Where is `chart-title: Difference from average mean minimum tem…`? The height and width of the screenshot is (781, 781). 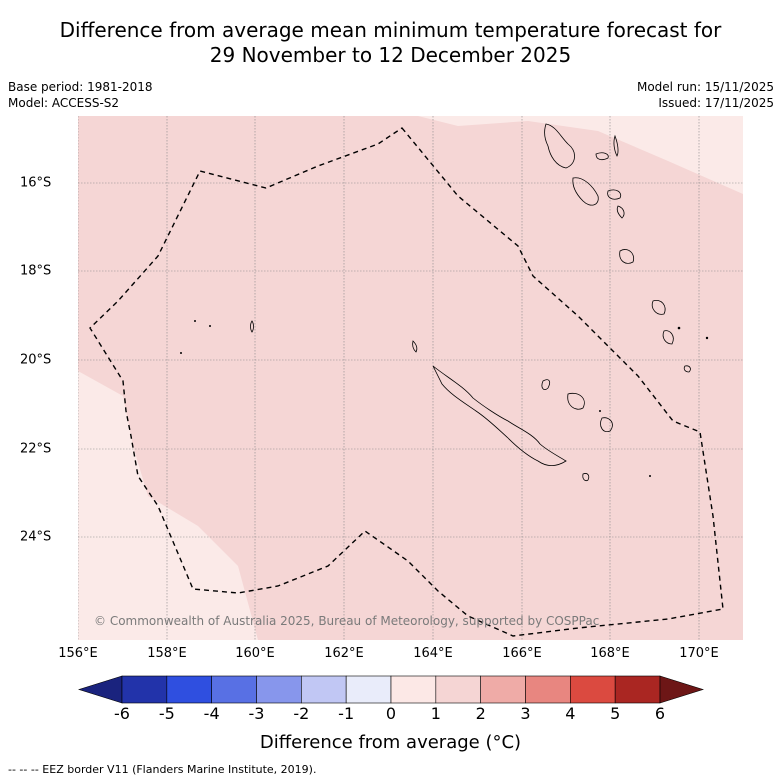
chart-title: Difference from average mean minimum tem… is located at coordinates (390, 43).